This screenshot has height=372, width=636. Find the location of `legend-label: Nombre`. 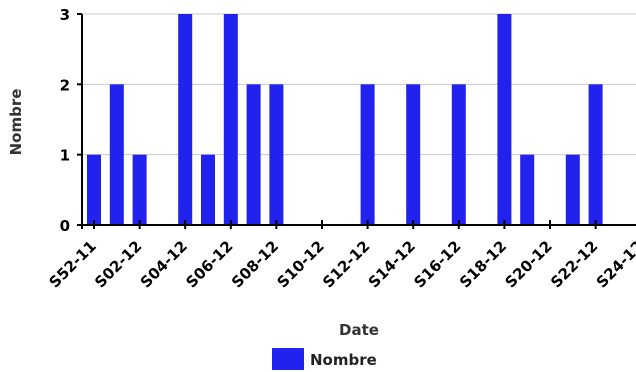

legend-label: Nombre is located at coordinates (343, 360).